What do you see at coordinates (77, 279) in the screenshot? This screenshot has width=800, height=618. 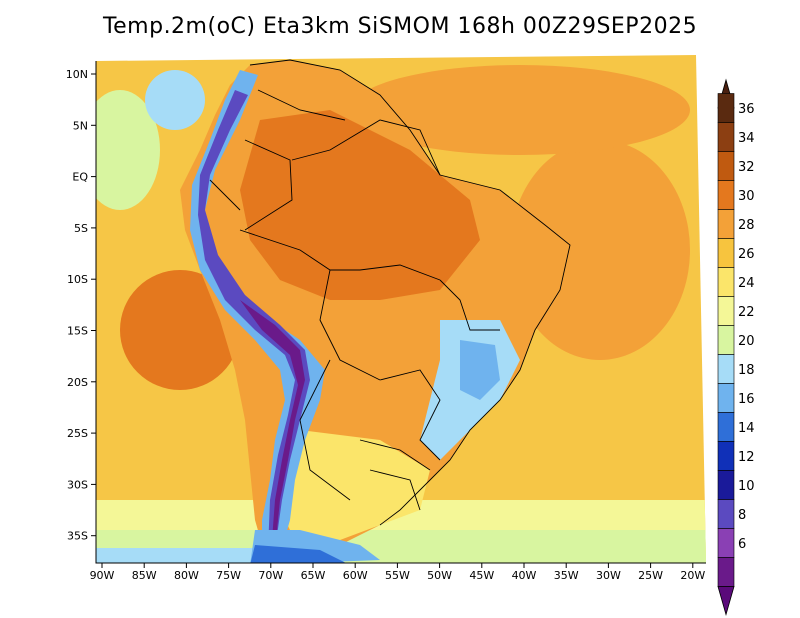 I see `lat-label: 10S` at bounding box center [77, 279].